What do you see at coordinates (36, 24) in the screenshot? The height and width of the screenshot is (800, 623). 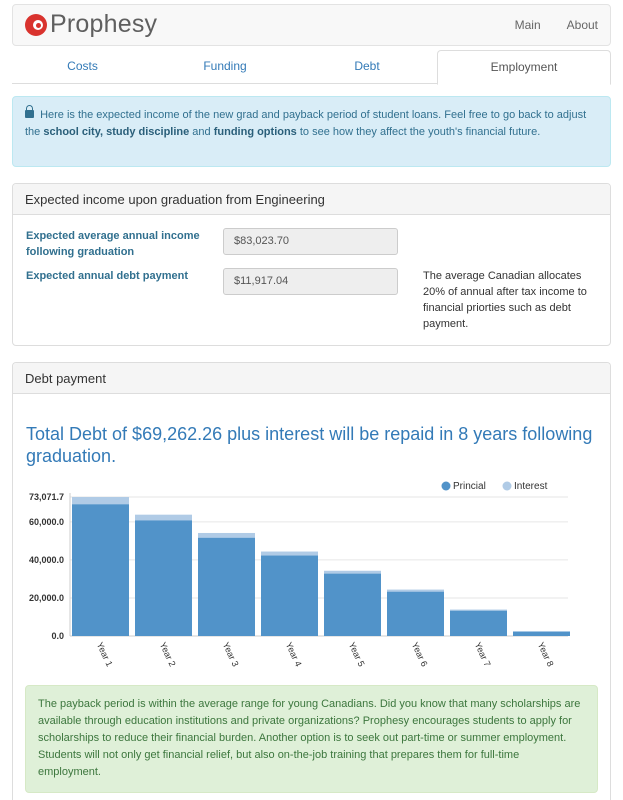 I see `logo-icon` at bounding box center [36, 24].